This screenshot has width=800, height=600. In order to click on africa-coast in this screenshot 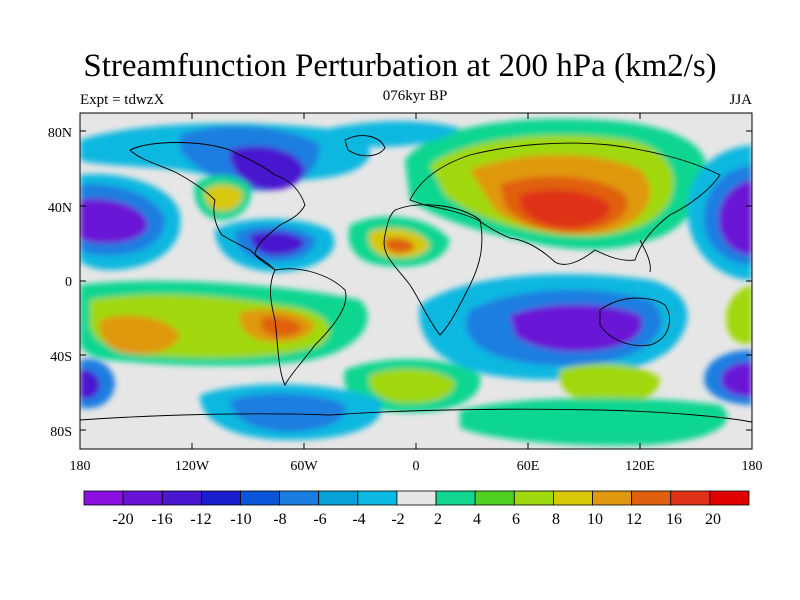, I will do `click(433, 270)`.